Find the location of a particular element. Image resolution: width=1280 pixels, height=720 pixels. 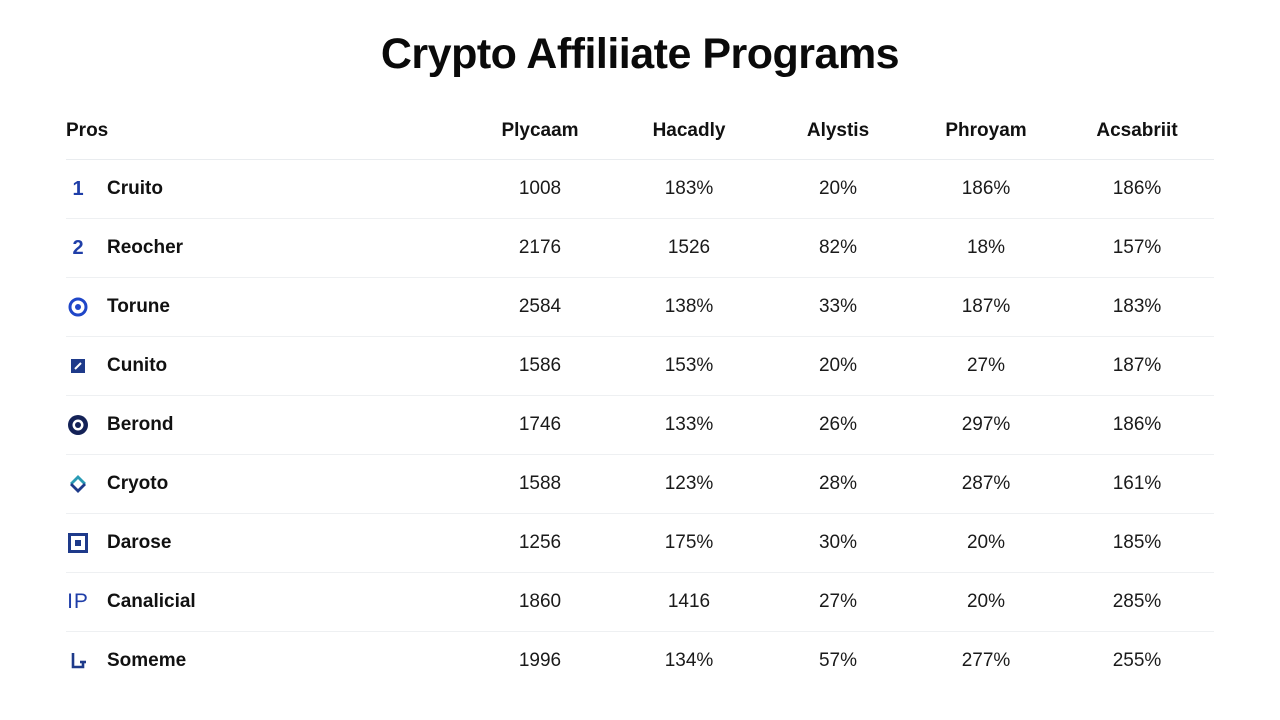

cell-value: 1586 is located at coordinates (540, 366).